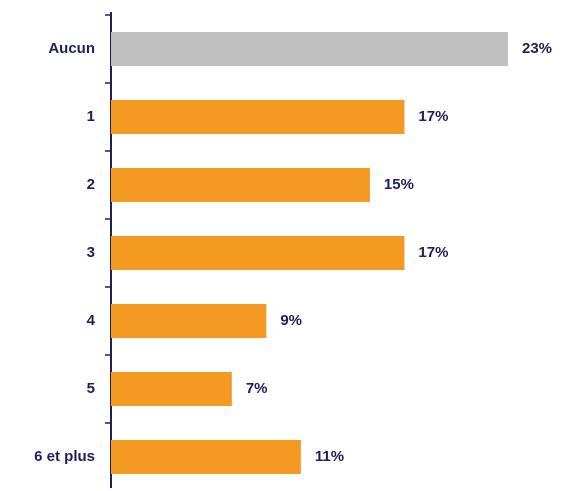 The width and height of the screenshot is (565, 491). What do you see at coordinates (291, 320) in the screenshot?
I see `value-label: 9%` at bounding box center [291, 320].